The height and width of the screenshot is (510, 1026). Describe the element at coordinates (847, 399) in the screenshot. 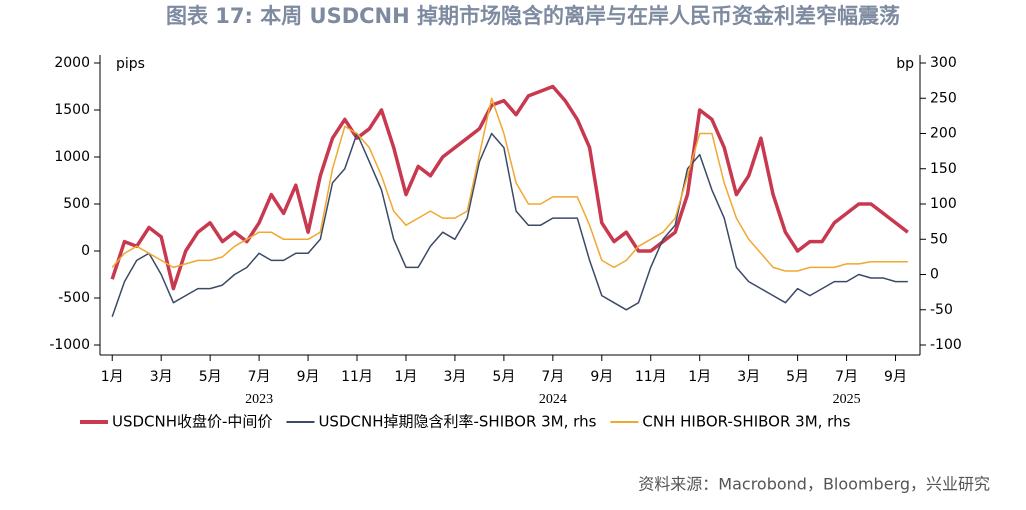

I see `x-year-label: 2025` at that location.